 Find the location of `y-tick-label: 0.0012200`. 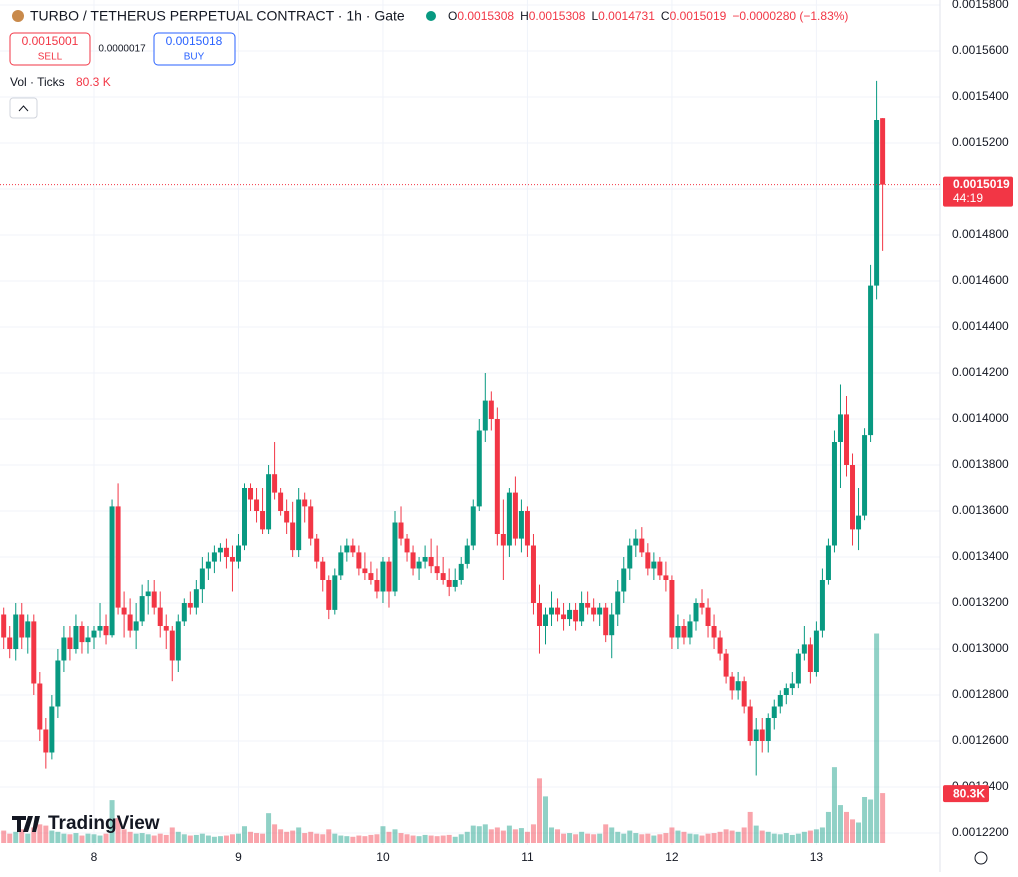

y-tick-label: 0.0012200 is located at coordinates (980, 832).